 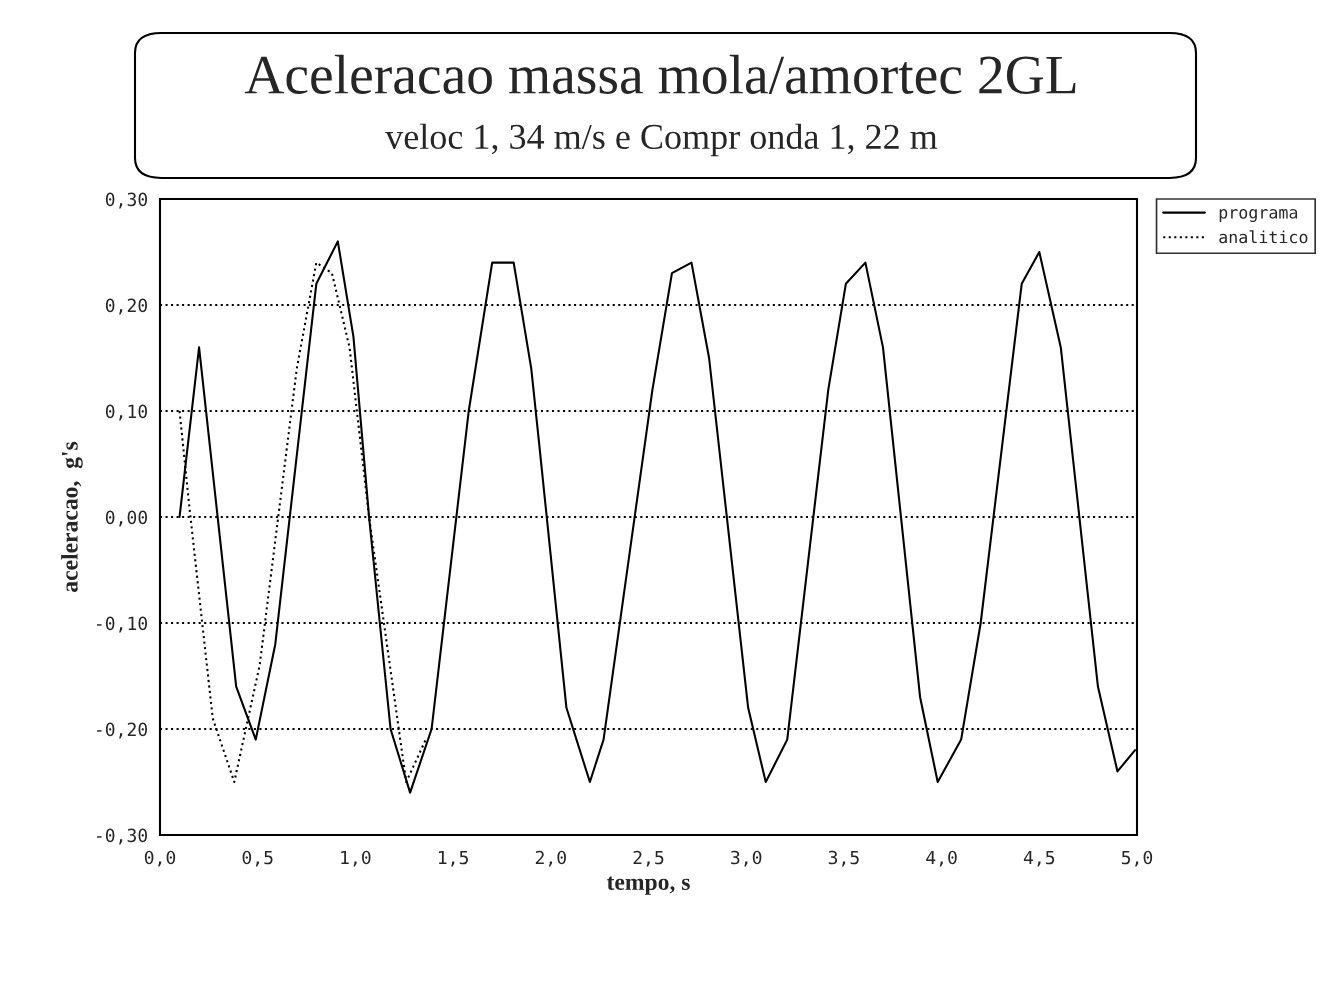 I want to click on y-tick-label: 0,00, so click(x=126, y=518).